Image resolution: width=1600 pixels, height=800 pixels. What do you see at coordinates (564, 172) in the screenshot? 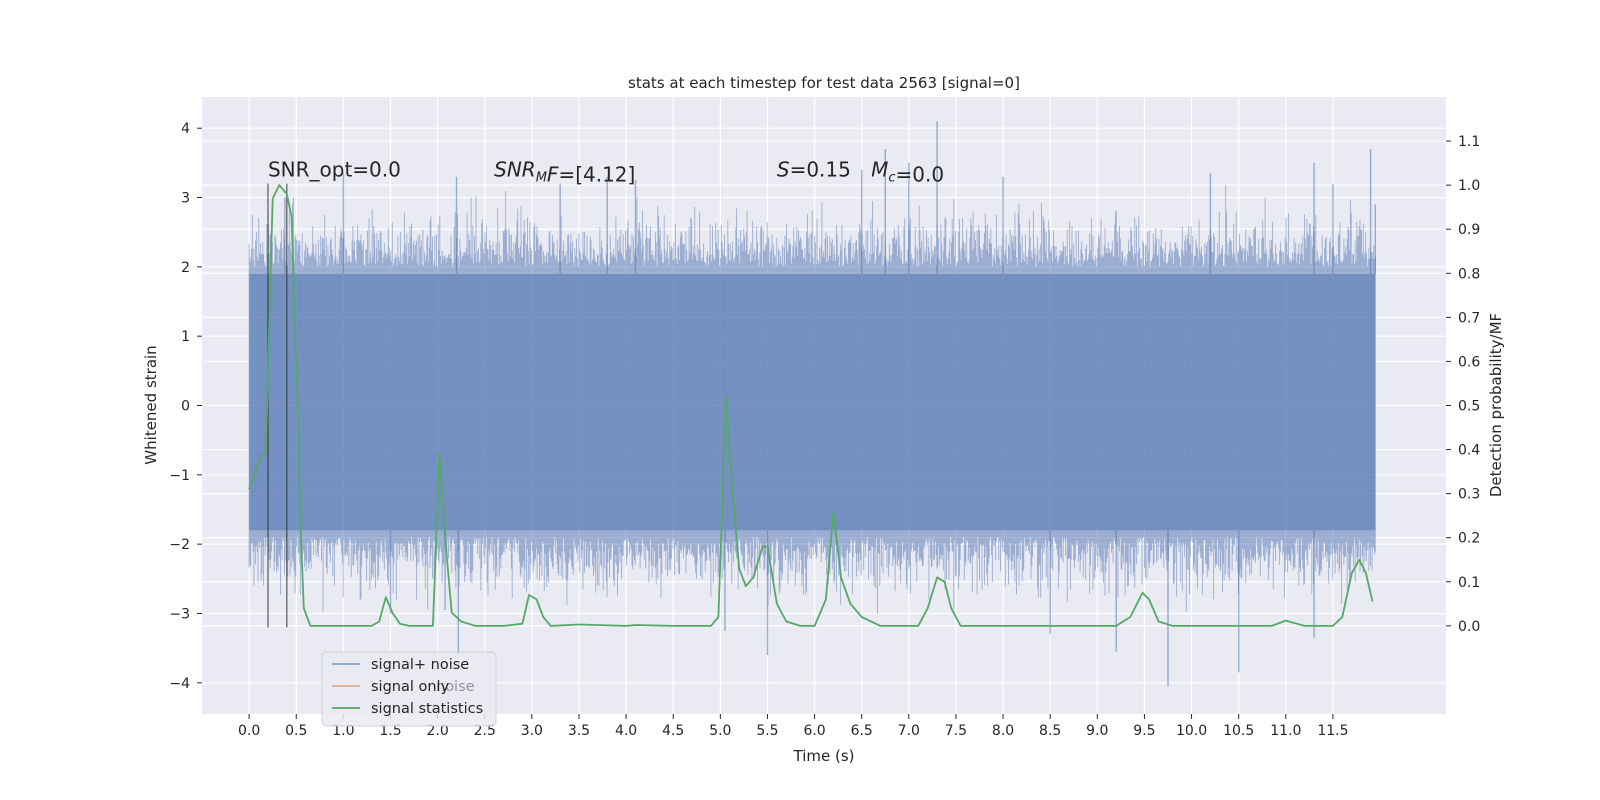
I see `annotation-snr_mf: SNRMF=[4.12]` at bounding box center [564, 172].